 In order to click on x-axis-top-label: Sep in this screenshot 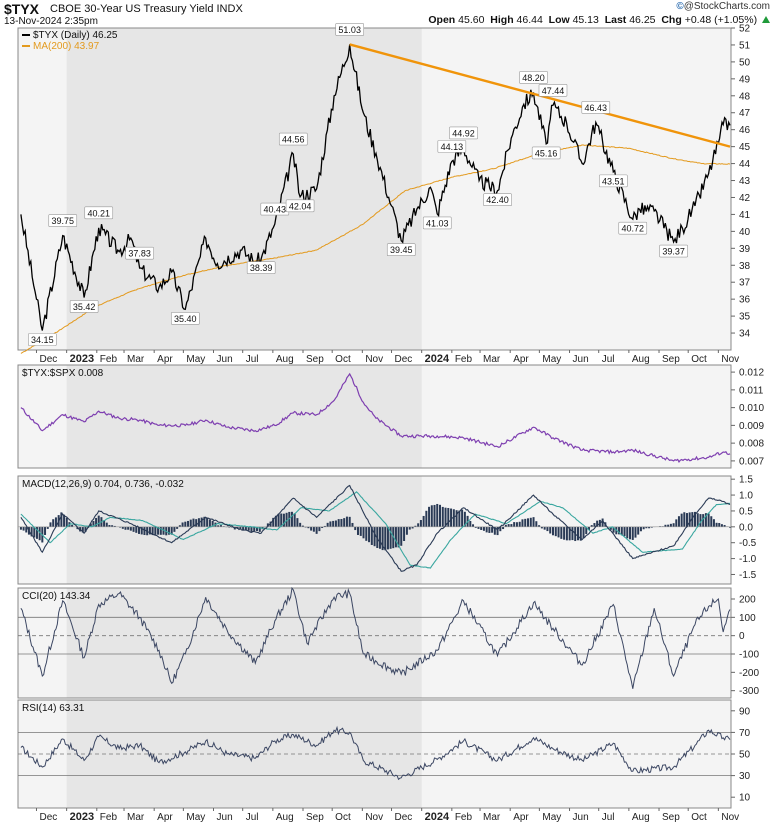, I will do `click(671, 359)`.